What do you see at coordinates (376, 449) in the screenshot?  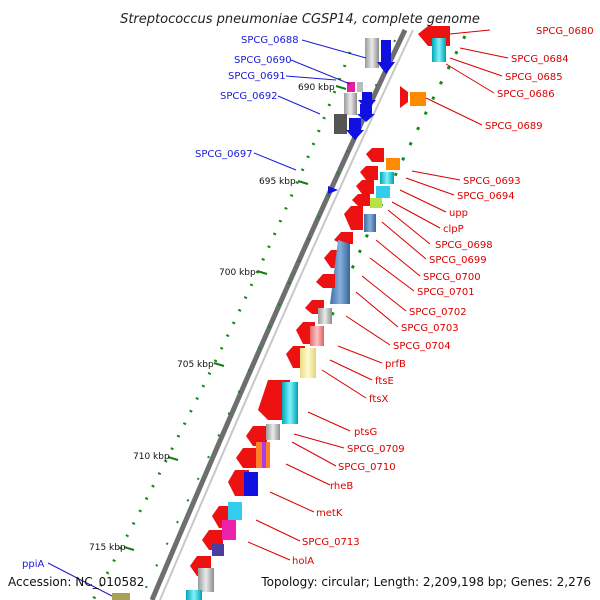 I see `gene-label: SPCG_0709` at bounding box center [376, 449].